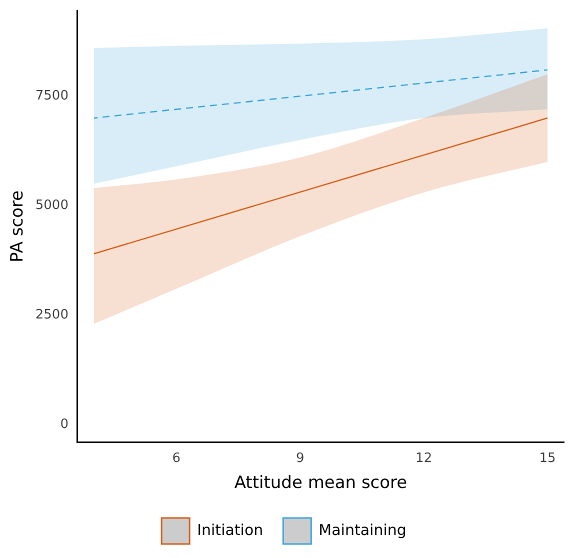  I want to click on x-axis-title: Attitude mean score, so click(321, 483).